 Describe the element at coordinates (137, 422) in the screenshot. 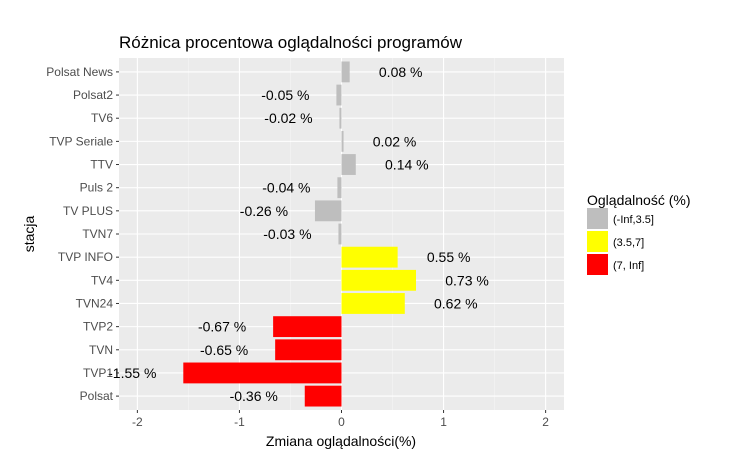

I see `x-tick-label: -2` at that location.